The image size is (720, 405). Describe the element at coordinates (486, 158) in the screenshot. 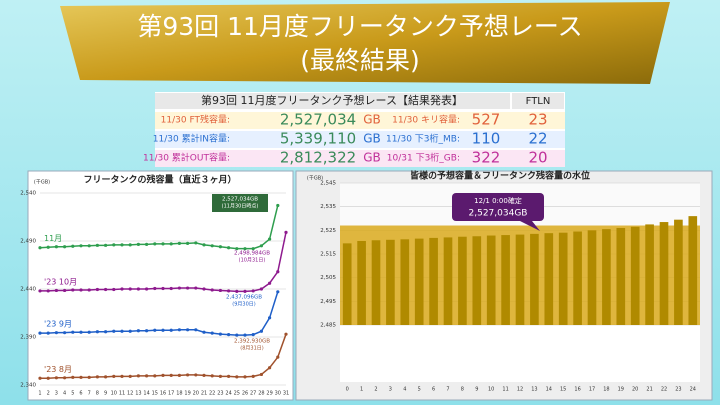

I see `table-cell: 322` at that location.